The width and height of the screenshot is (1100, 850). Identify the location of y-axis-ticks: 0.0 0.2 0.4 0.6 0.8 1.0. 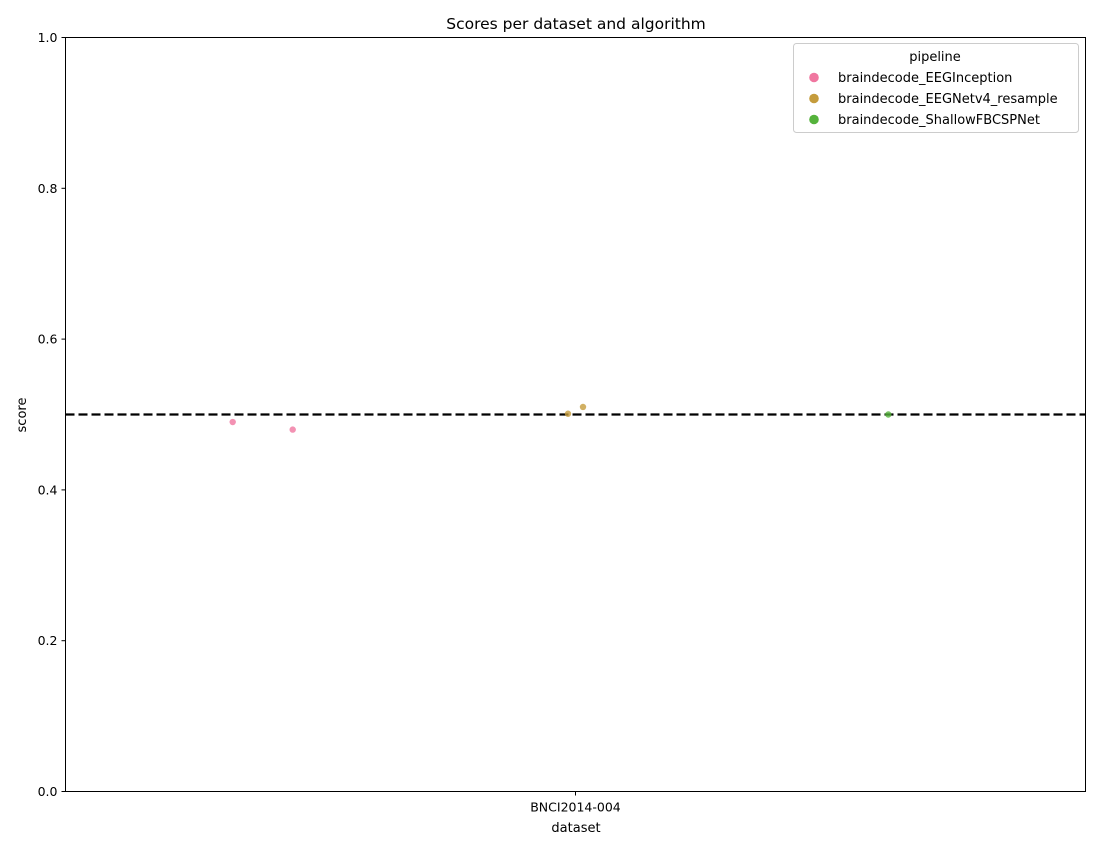
(52, 414).